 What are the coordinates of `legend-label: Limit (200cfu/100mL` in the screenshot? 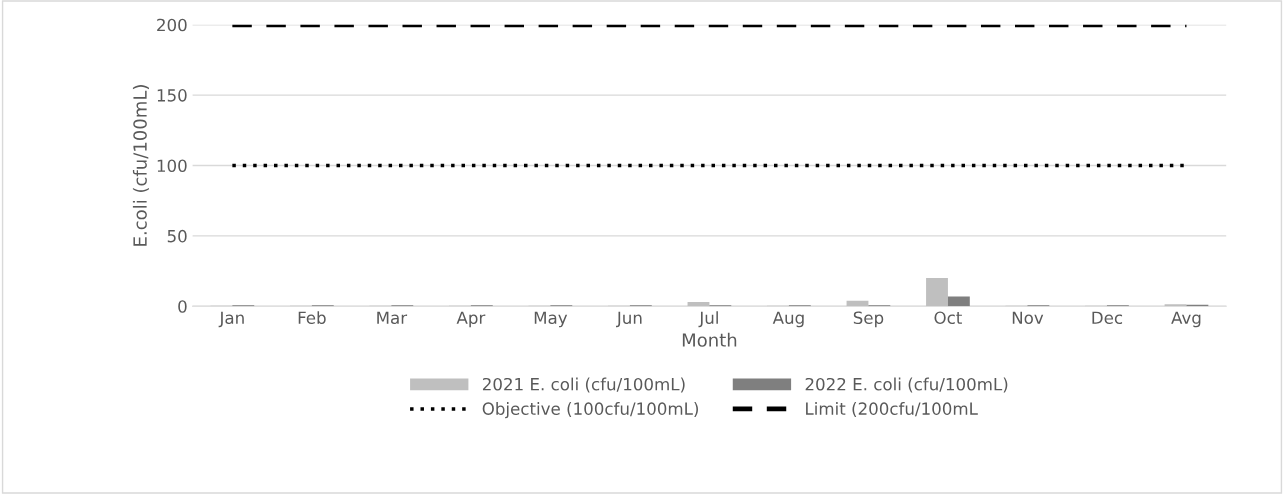 It's located at (892, 409).